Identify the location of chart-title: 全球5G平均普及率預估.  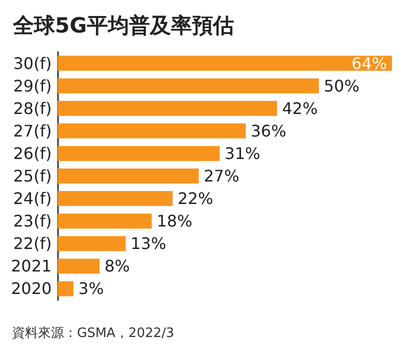
(123, 26).